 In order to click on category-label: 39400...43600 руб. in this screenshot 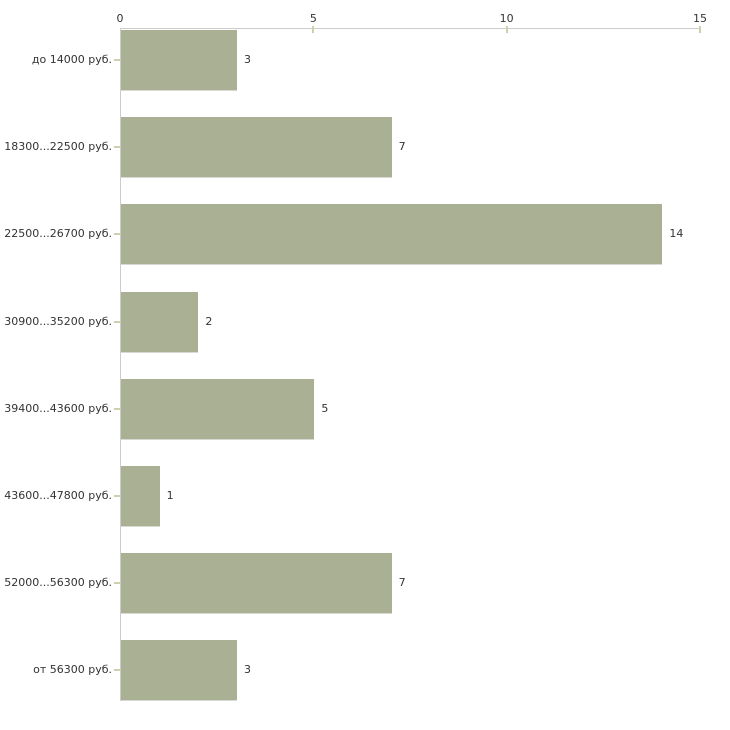, I will do `click(58, 408)`.